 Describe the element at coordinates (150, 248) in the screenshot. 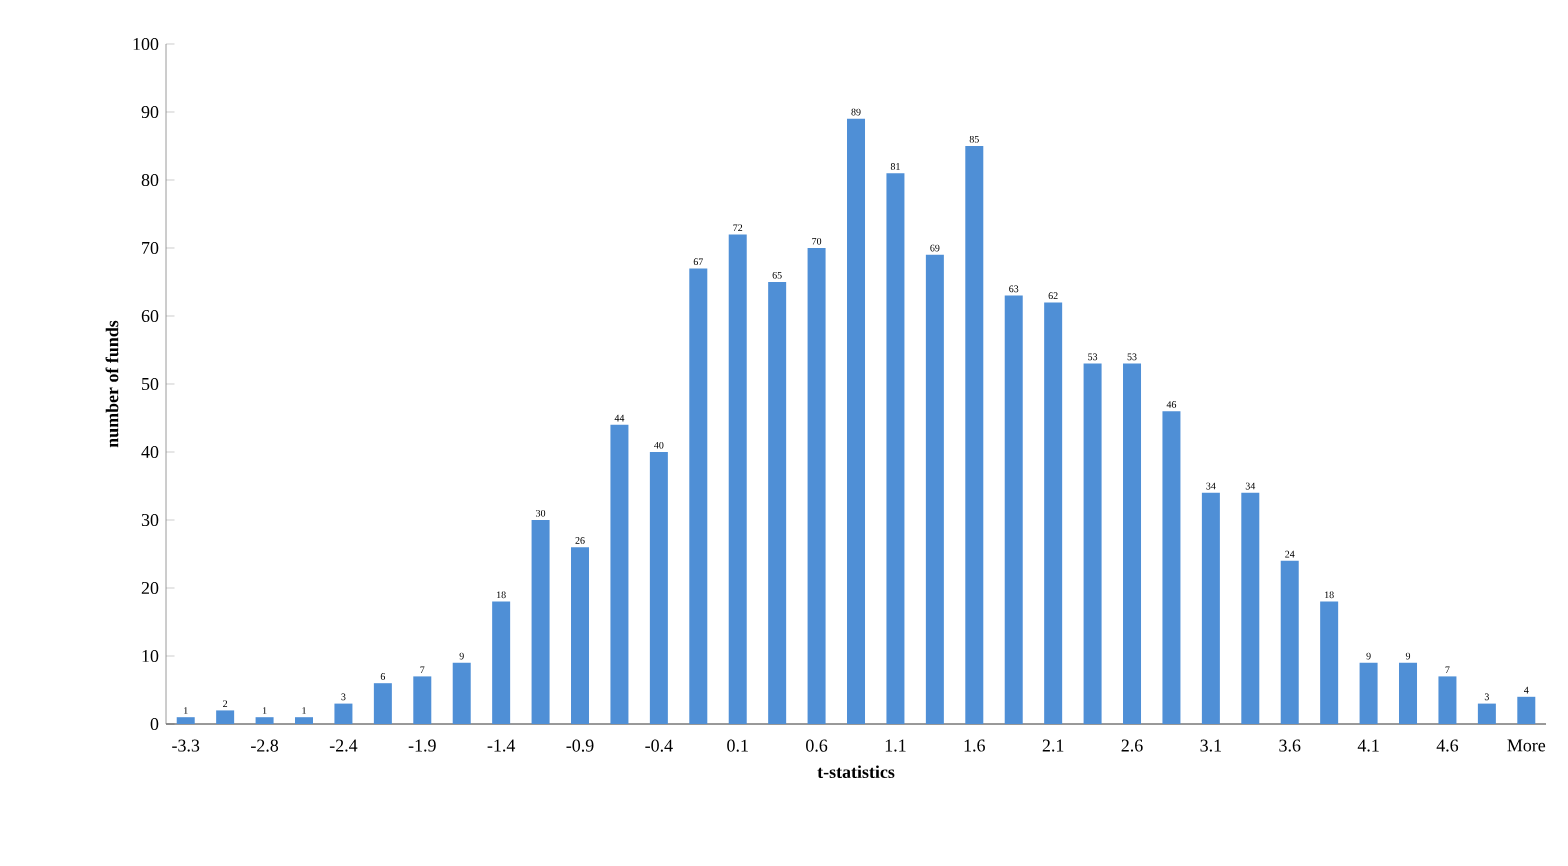

I see `y-tick-label: 70` at that location.